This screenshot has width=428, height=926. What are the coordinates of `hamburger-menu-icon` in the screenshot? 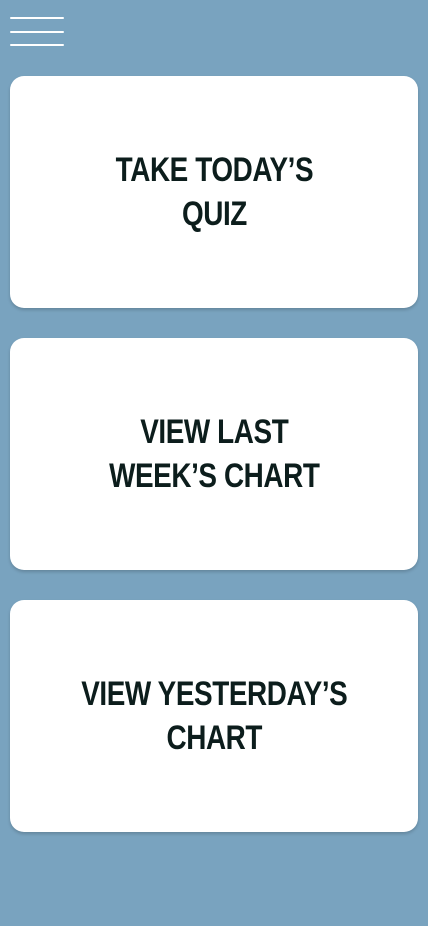 It's located at (37, 32).